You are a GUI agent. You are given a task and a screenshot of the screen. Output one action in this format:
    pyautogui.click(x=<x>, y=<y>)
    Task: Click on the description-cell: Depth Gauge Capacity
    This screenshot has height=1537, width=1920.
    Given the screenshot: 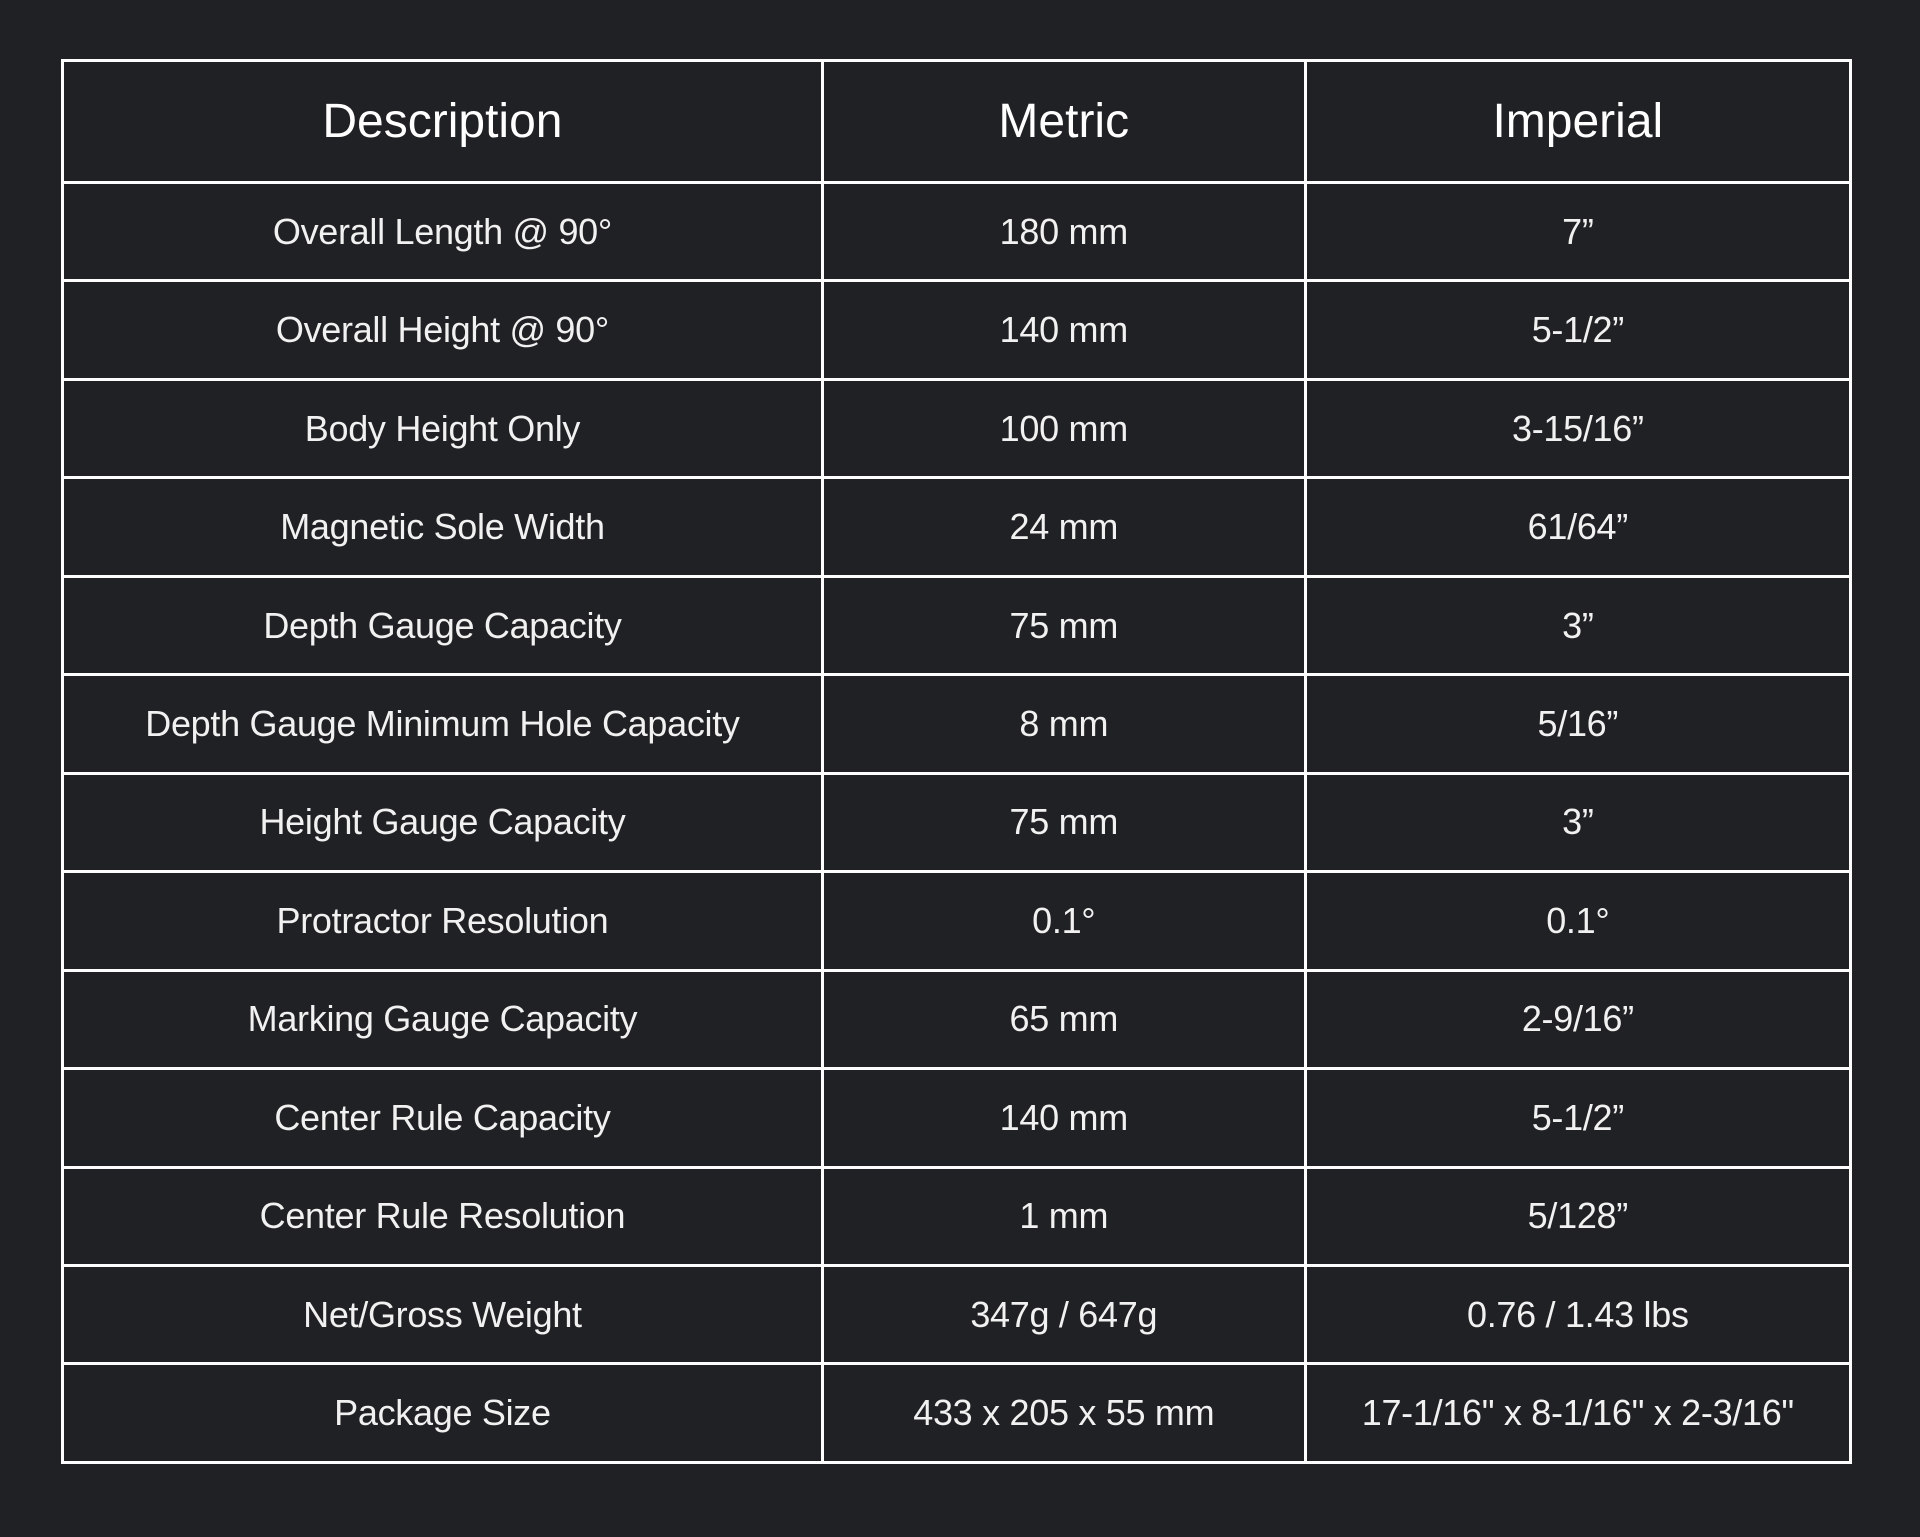 What is the action you would take?
    pyautogui.click(x=442, y=625)
    